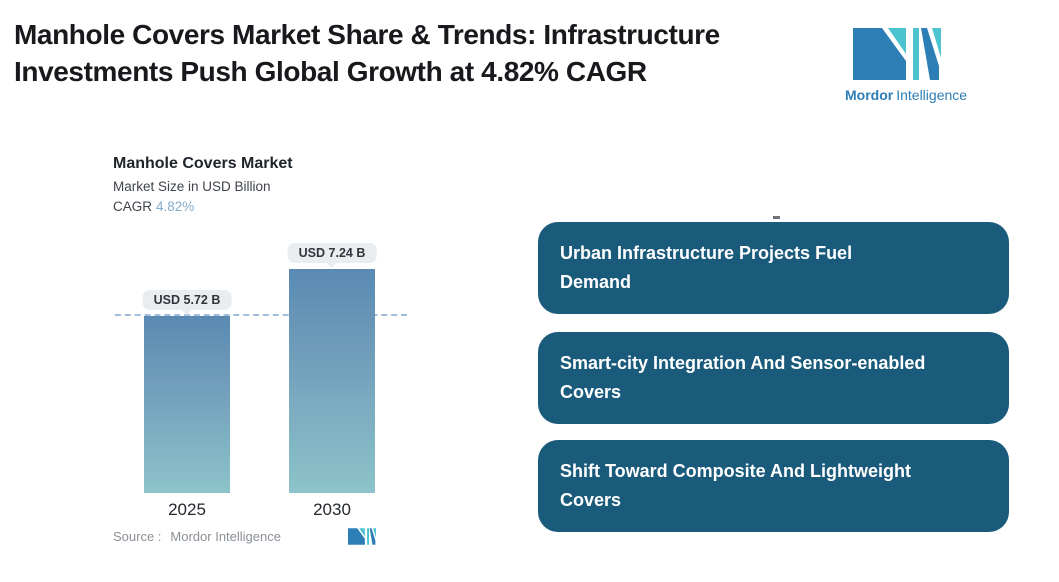 This screenshot has width=1059, height=582. What do you see at coordinates (137, 536) in the screenshot?
I see `source-label: Source :` at bounding box center [137, 536].